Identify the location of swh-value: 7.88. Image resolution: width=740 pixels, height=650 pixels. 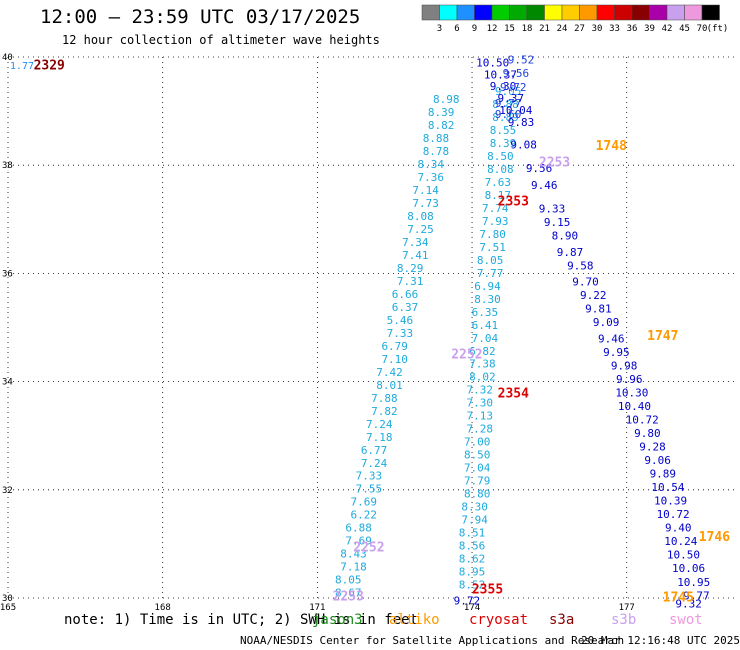
(384, 398).